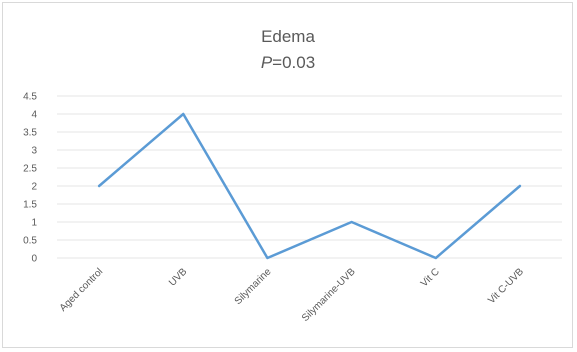  What do you see at coordinates (178, 277) in the screenshot?
I see `x-tick-label: UVB` at bounding box center [178, 277].